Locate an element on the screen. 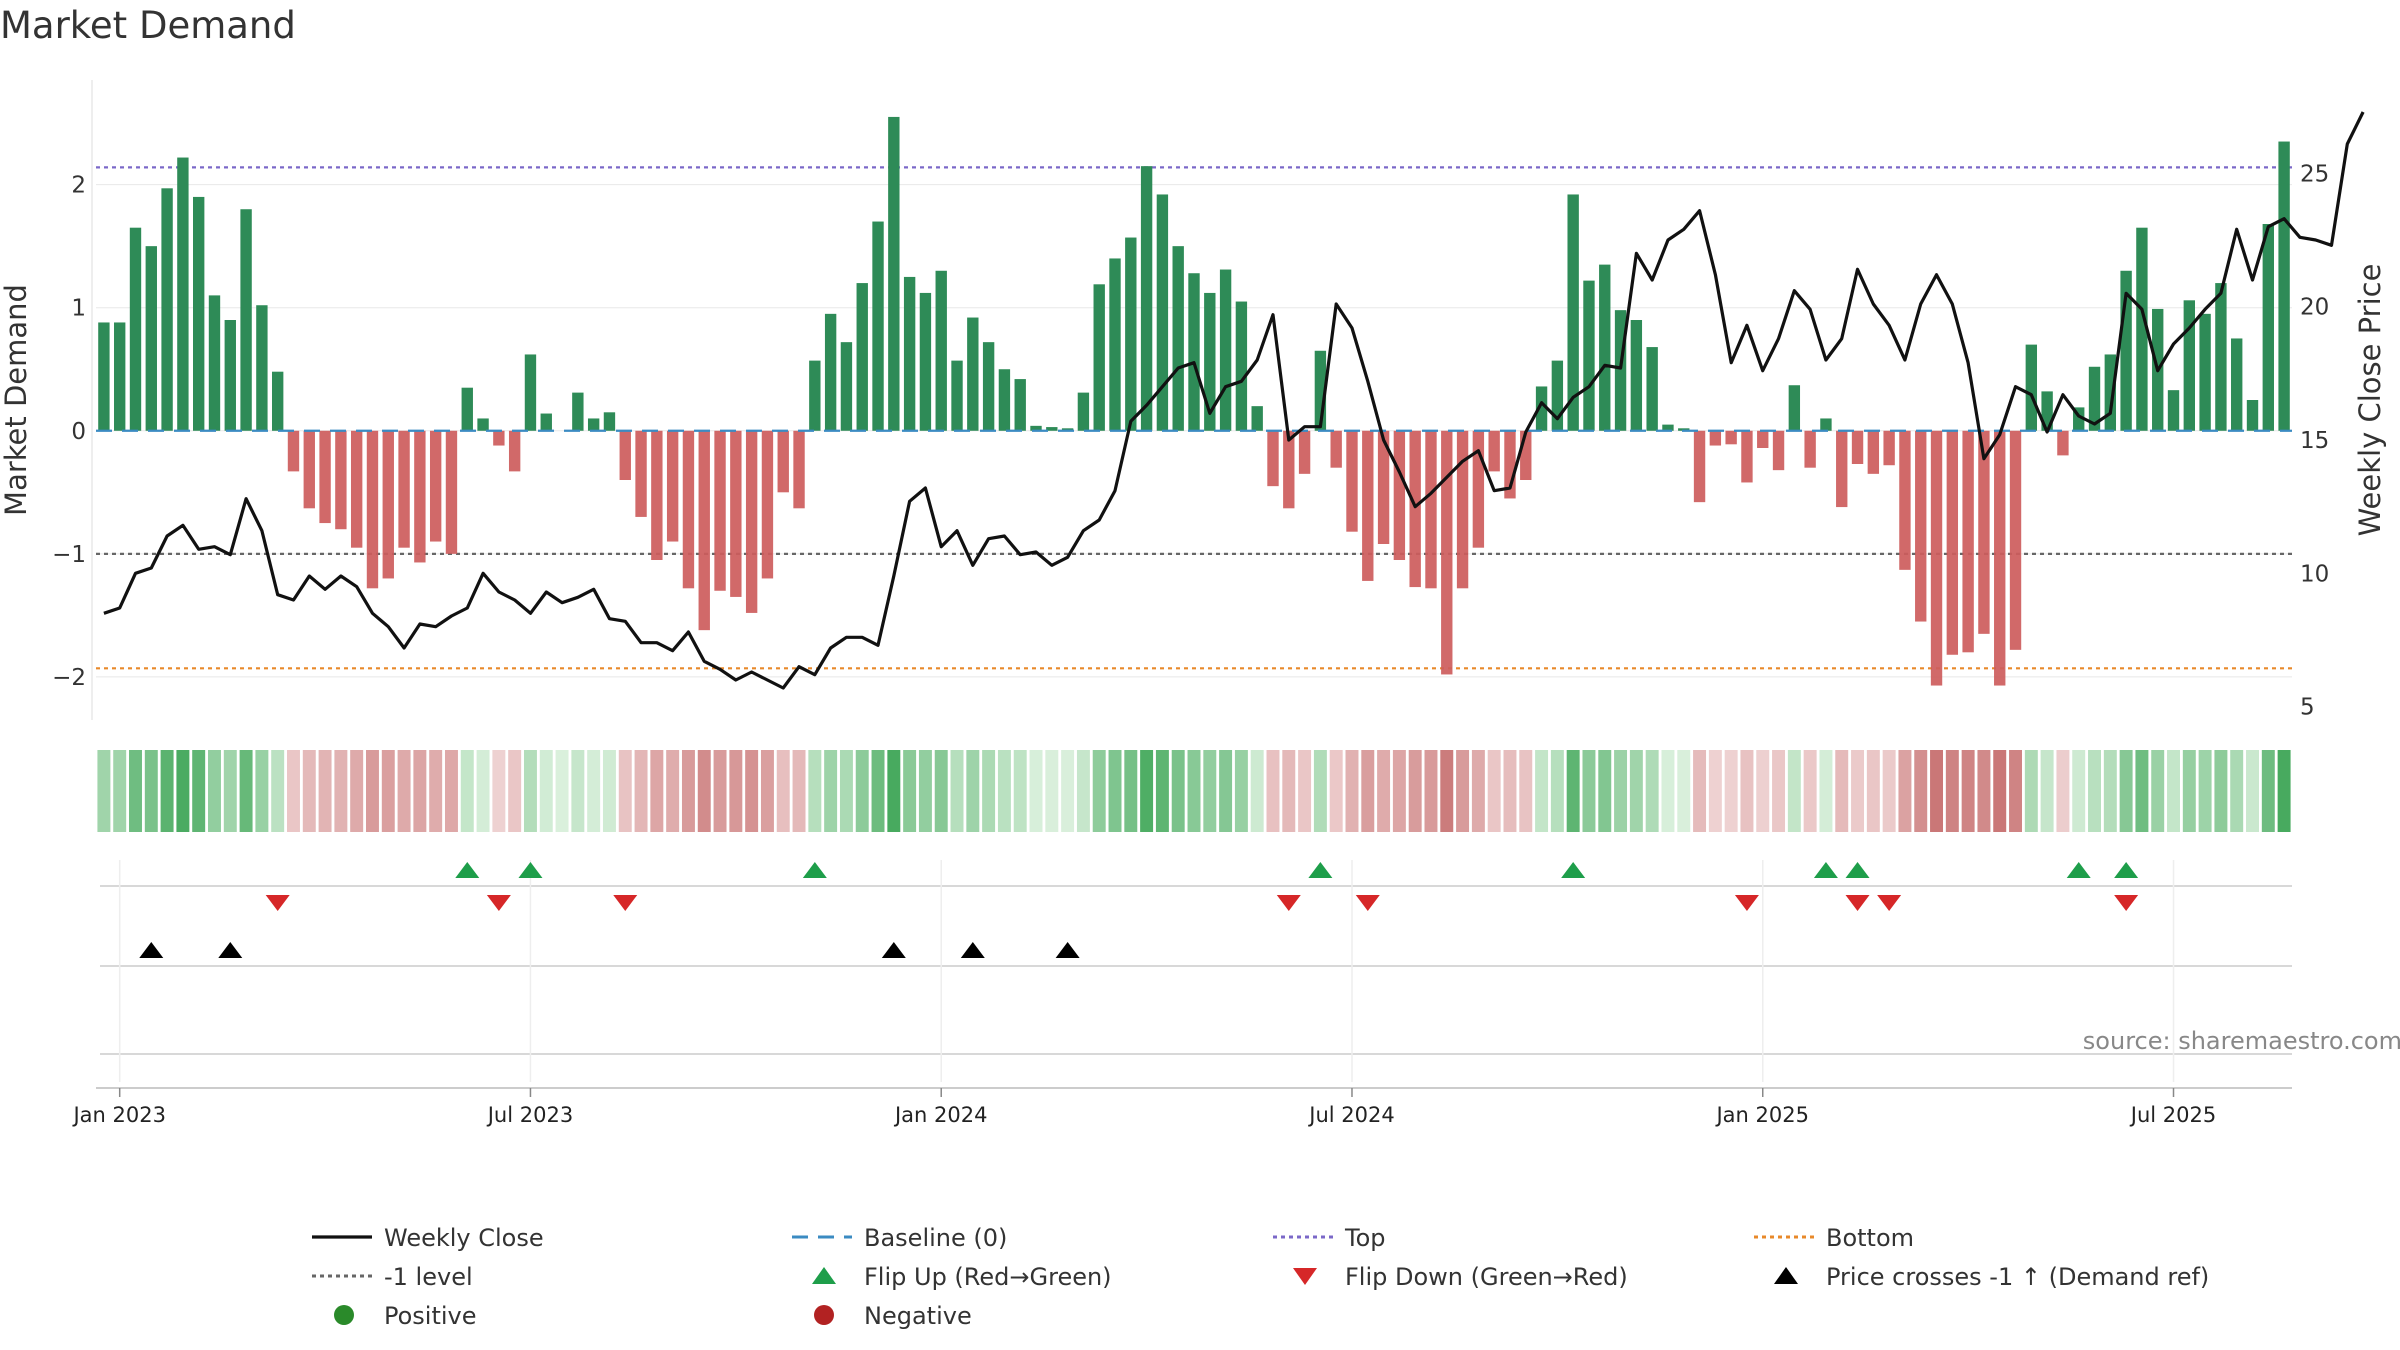  legend-item: Bottom is located at coordinates (1834, 1238).